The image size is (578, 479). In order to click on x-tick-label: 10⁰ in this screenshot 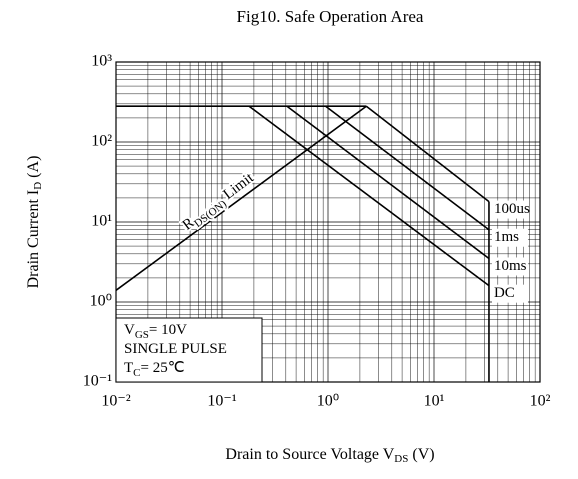, I will do `click(328, 401)`.